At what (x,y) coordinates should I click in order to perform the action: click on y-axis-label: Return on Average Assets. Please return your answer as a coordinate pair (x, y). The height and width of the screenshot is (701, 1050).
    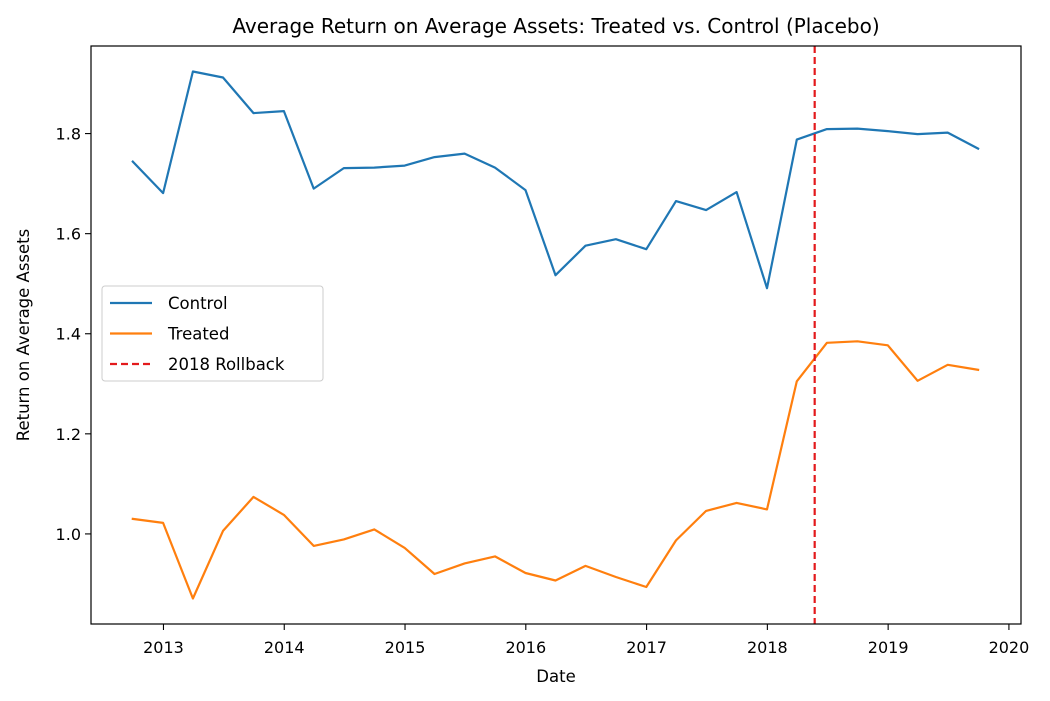
    Looking at the image, I should click on (23, 335).